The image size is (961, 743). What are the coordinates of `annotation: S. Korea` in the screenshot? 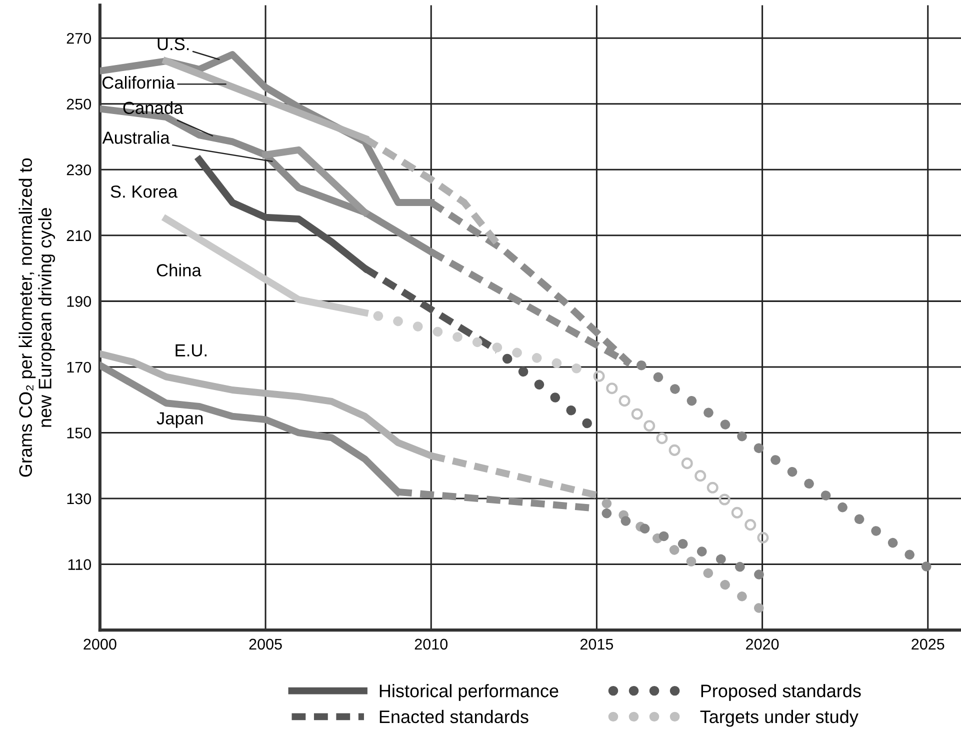 It's located at (144, 191).